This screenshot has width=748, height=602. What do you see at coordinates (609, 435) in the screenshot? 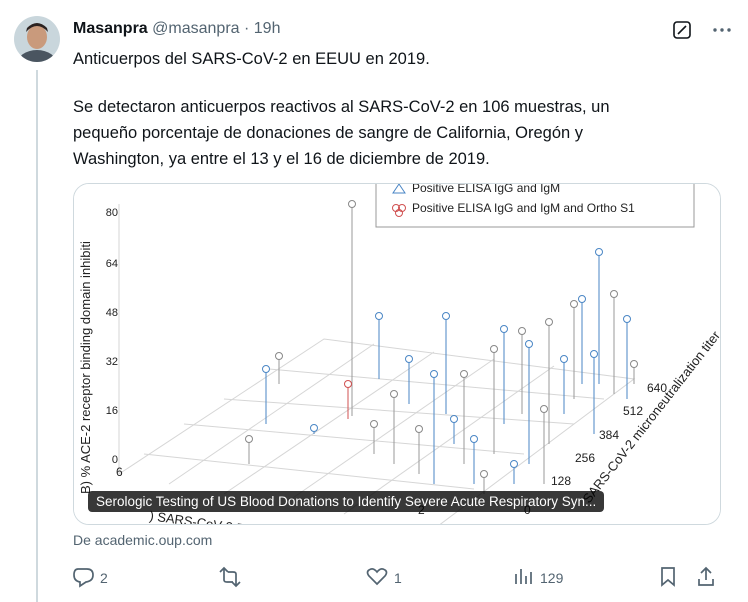
I see `z-tick-label: 384` at bounding box center [609, 435].